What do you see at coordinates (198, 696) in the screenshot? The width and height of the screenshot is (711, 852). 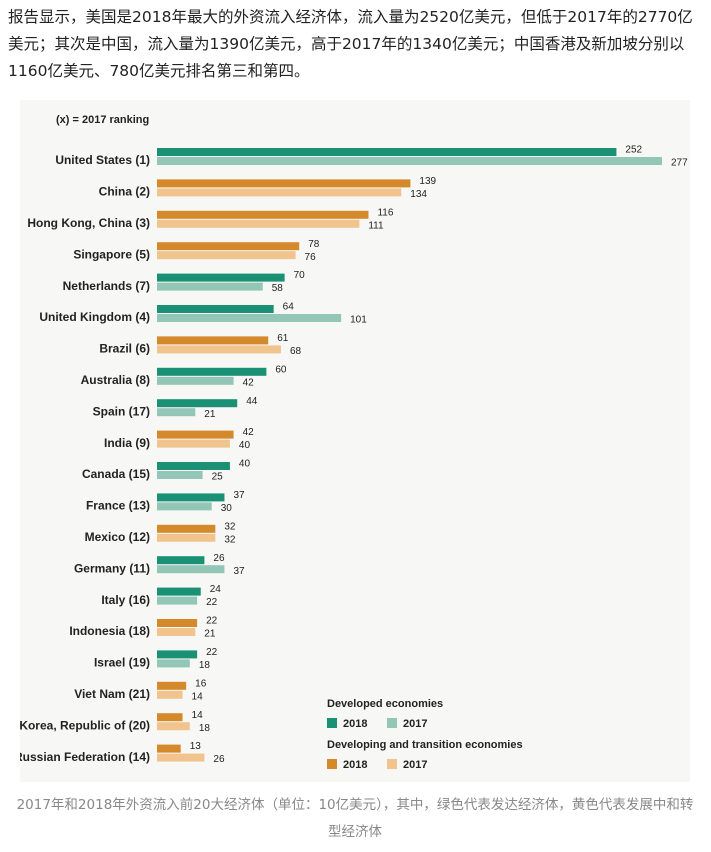 I see `value-label: 14` at bounding box center [198, 696].